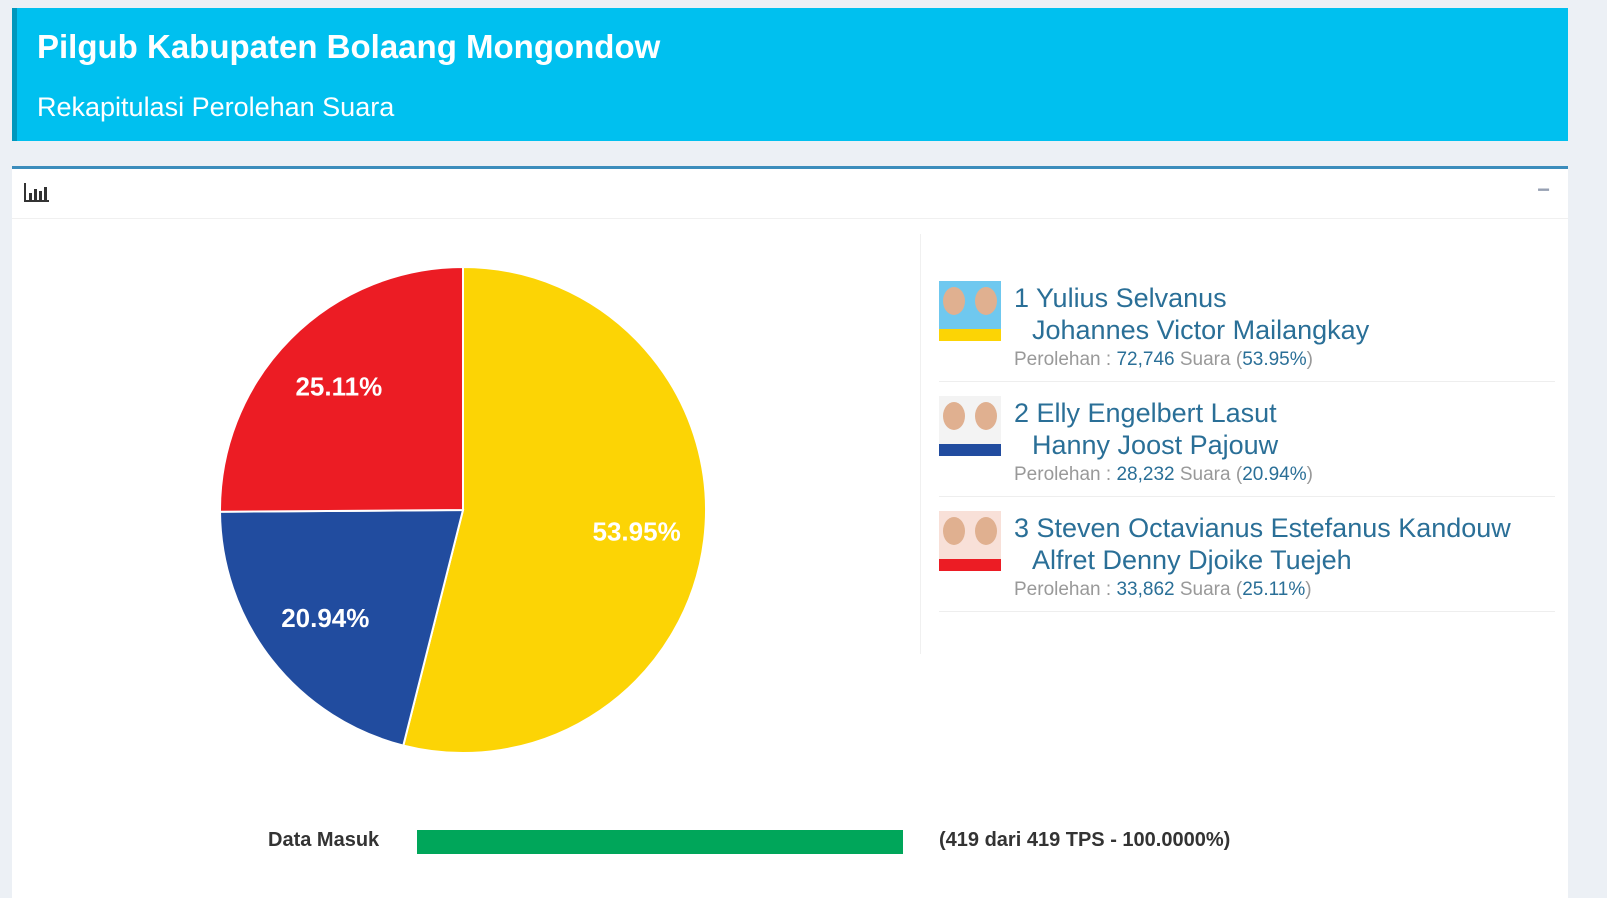 The width and height of the screenshot is (1607, 898). I want to click on data-masuk-label: Data Masuk, so click(324, 840).